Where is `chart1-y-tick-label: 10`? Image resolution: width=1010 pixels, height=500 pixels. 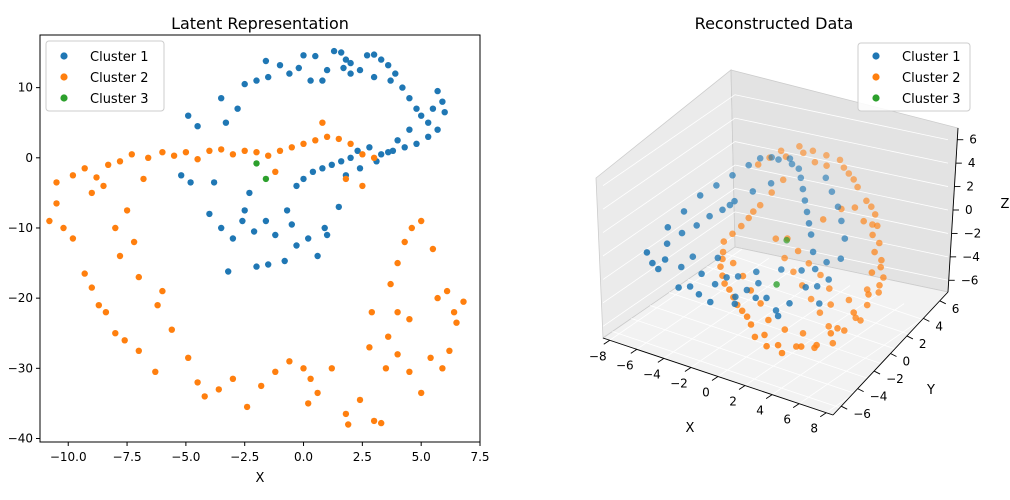
chart1-y-tick-label: 10 is located at coordinates (25, 88).